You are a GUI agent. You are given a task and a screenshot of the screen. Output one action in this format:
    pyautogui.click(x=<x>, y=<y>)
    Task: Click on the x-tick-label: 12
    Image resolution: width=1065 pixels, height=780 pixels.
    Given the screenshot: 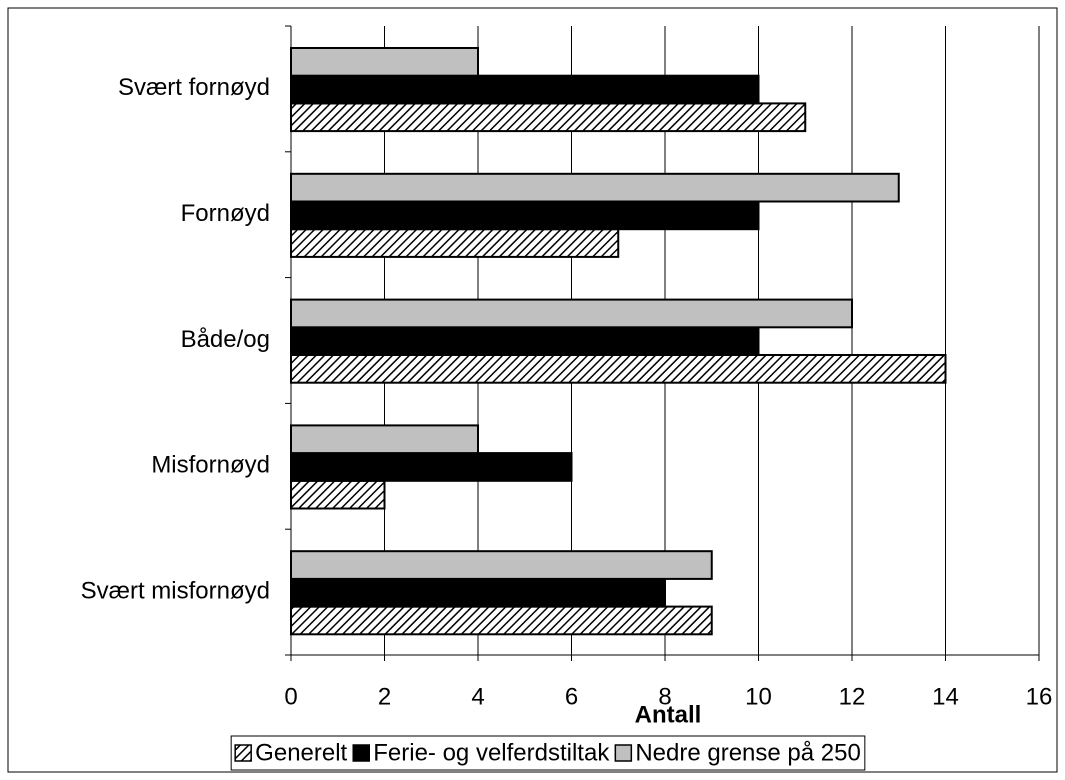 What is the action you would take?
    pyautogui.click(x=852, y=696)
    